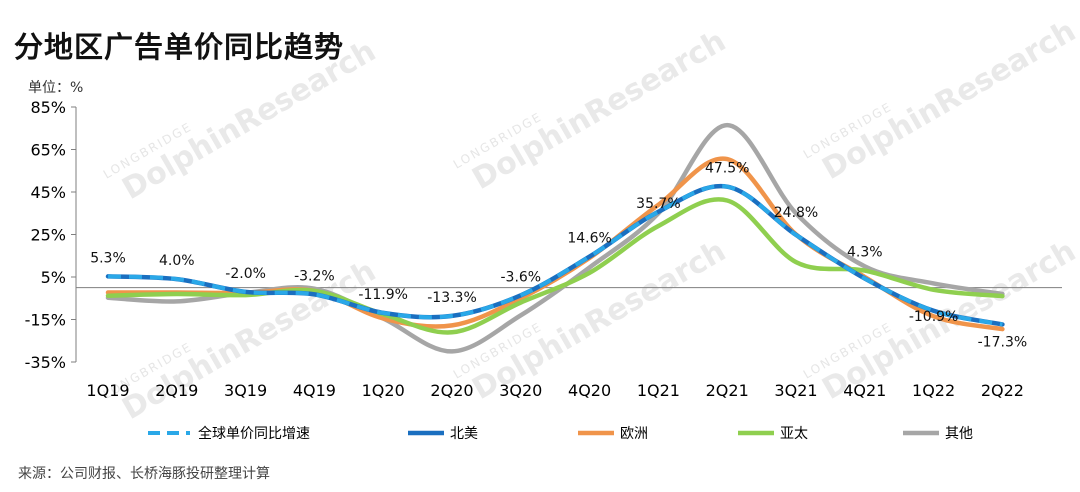 This screenshot has width=1080, height=492. Describe the element at coordinates (383, 390) in the screenshot. I see `x-tick-label: 1Q20` at that location.